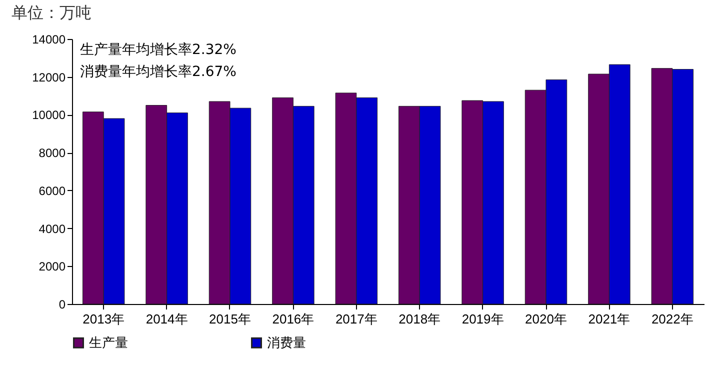  Describe the element at coordinates (286, 342) in the screenshot. I see `legend-label: 消费量` at that location.